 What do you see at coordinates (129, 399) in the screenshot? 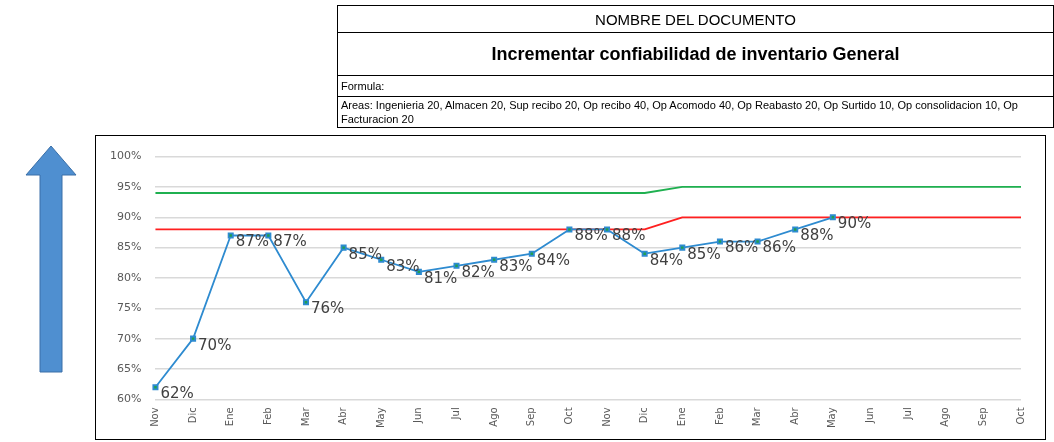
I see `y-tick-label: 60%` at bounding box center [129, 399].